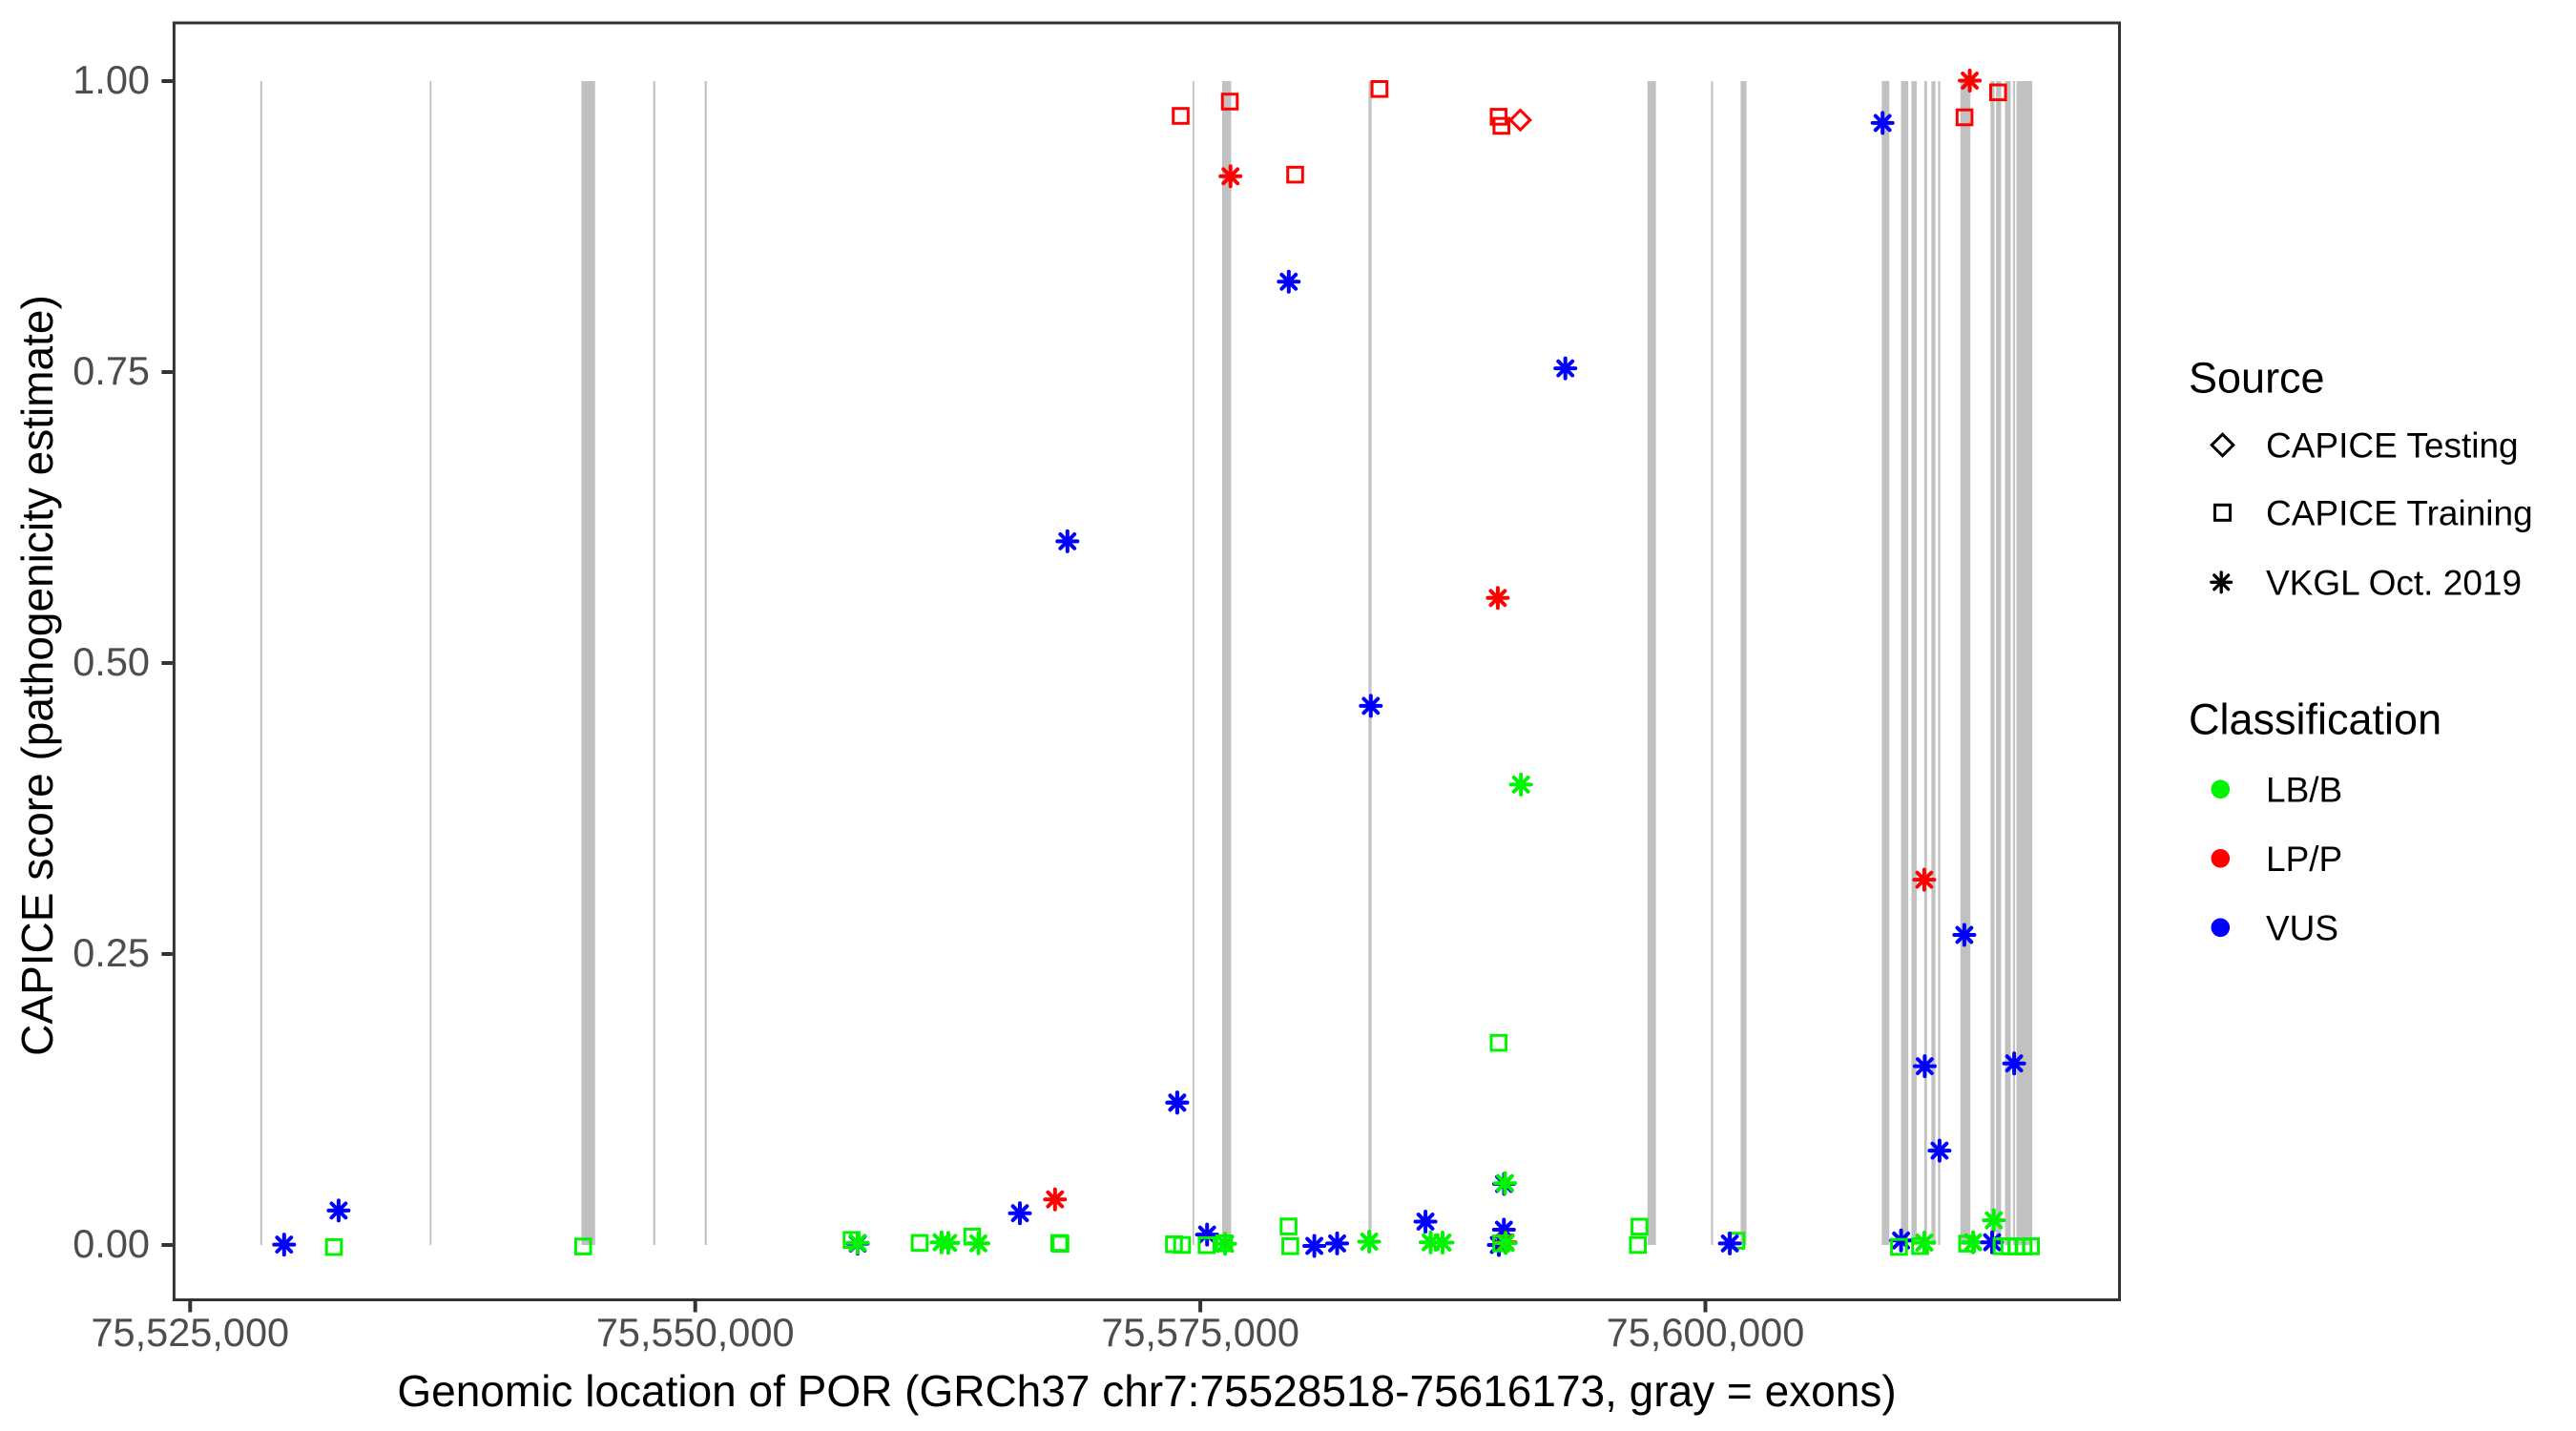 Image resolution: width=2576 pixels, height=1431 pixels. What do you see at coordinates (190, 1332) in the screenshot?
I see `svg-text: 75,525,000` at bounding box center [190, 1332].